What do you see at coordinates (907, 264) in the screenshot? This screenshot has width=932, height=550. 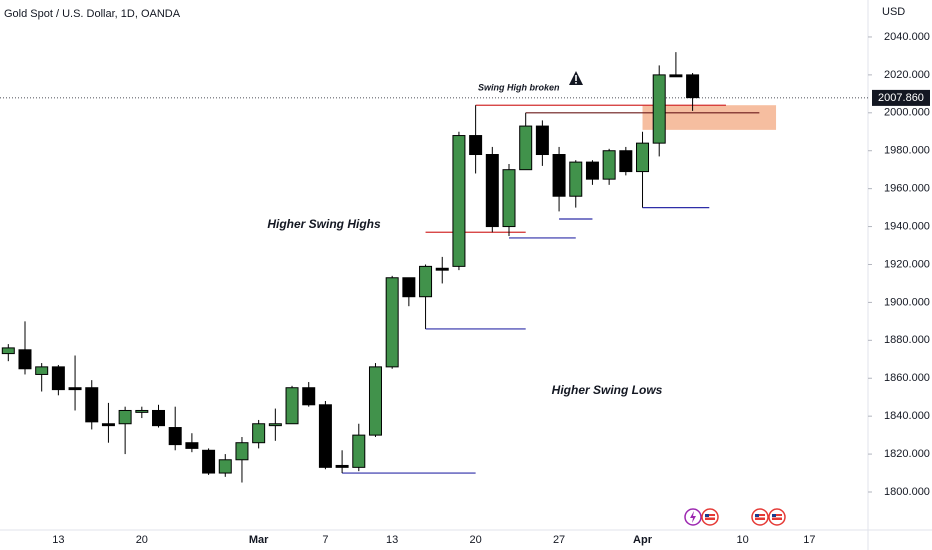 I see `y-tick-label: 1920.000` at bounding box center [907, 264].